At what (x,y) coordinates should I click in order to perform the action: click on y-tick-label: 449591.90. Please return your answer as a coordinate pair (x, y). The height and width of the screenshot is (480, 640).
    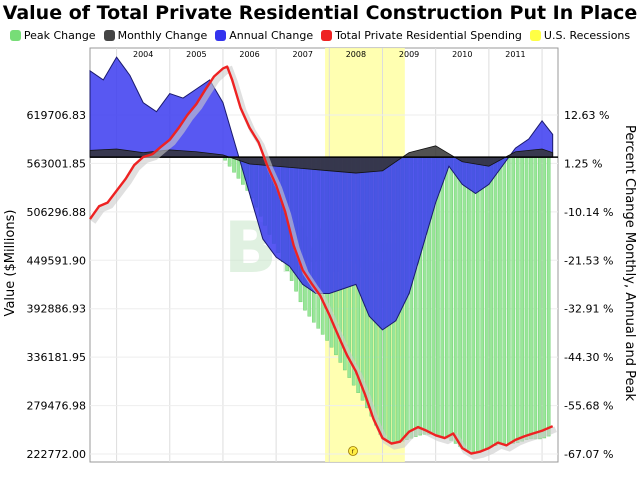
    Looking at the image, I should click on (57, 260).